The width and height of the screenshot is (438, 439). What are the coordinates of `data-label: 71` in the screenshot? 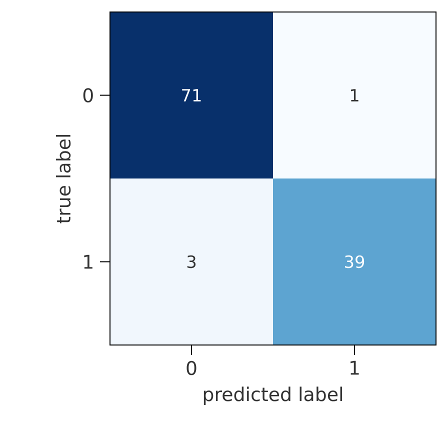 It's located at (191, 95).